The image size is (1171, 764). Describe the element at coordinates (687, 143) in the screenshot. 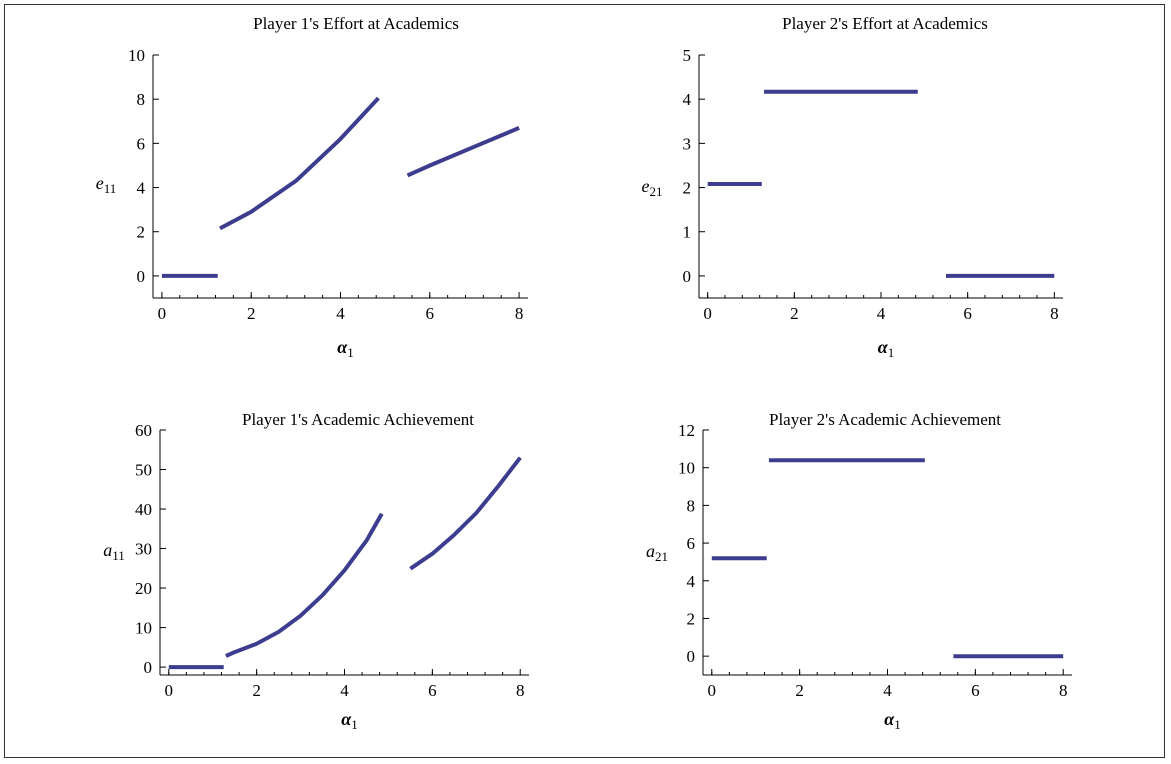

I see `y-tick-label: 3` at that location.